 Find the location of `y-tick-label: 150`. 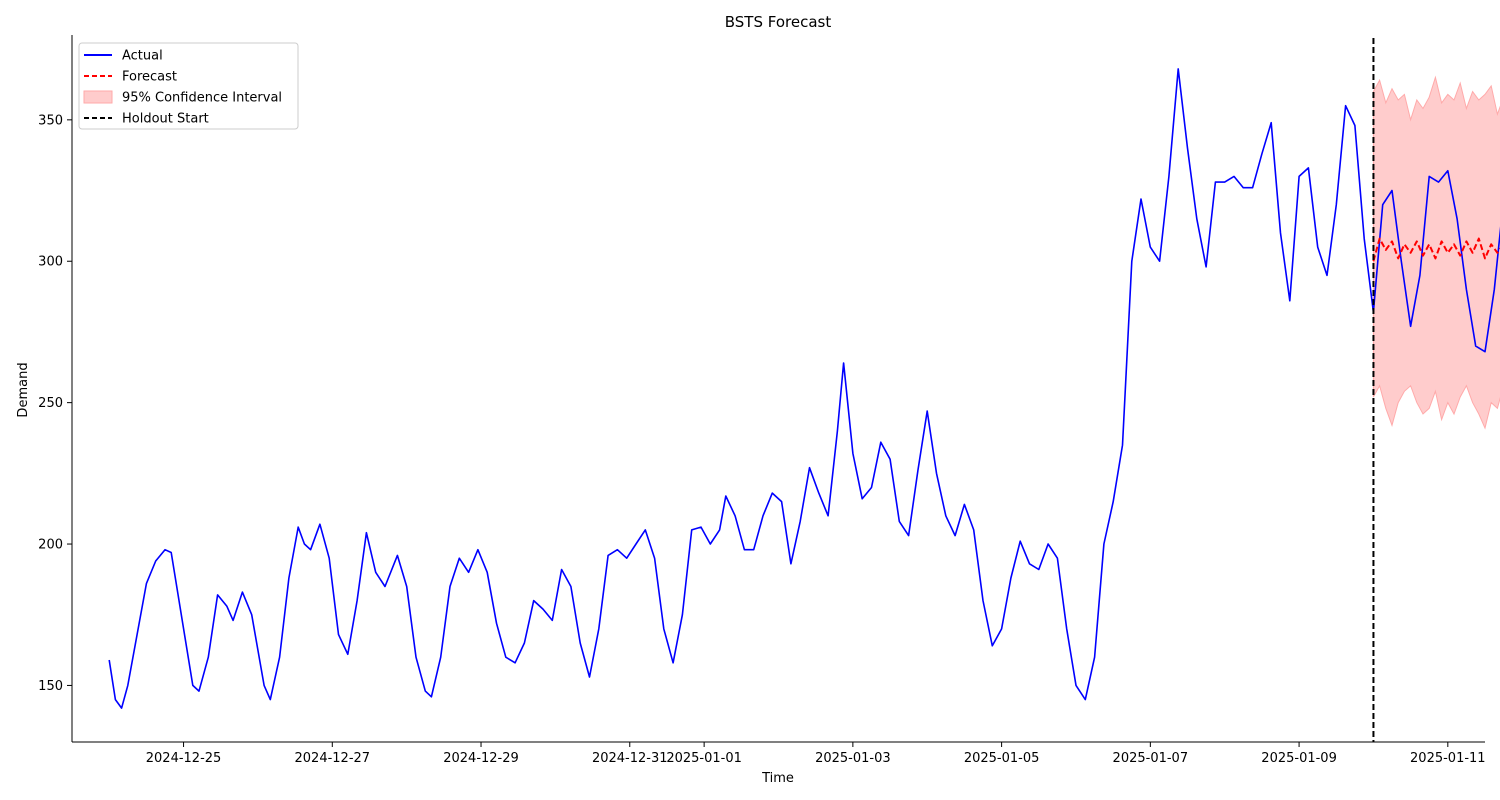

y-tick-label: 150 is located at coordinates (50, 686).